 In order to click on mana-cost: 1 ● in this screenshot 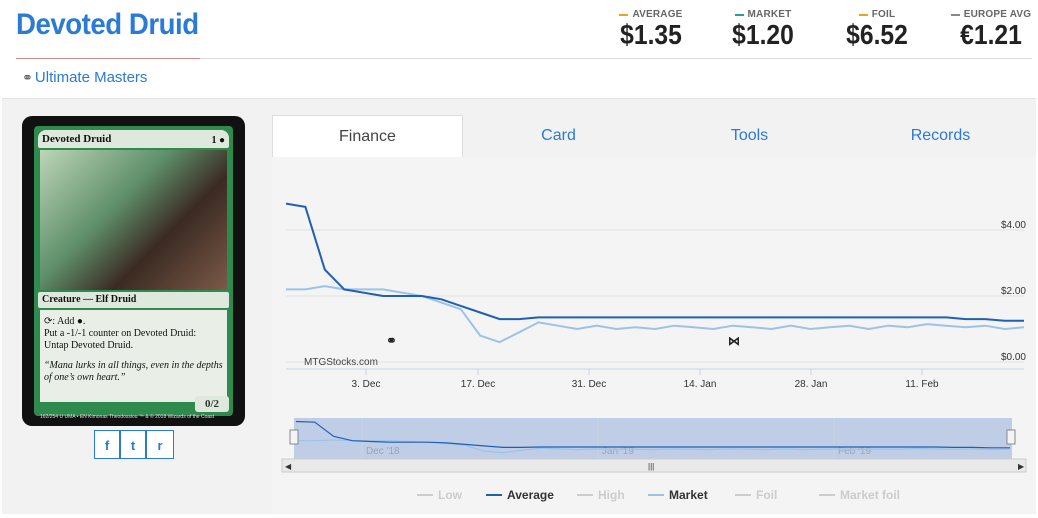, I will do `click(218, 140)`.